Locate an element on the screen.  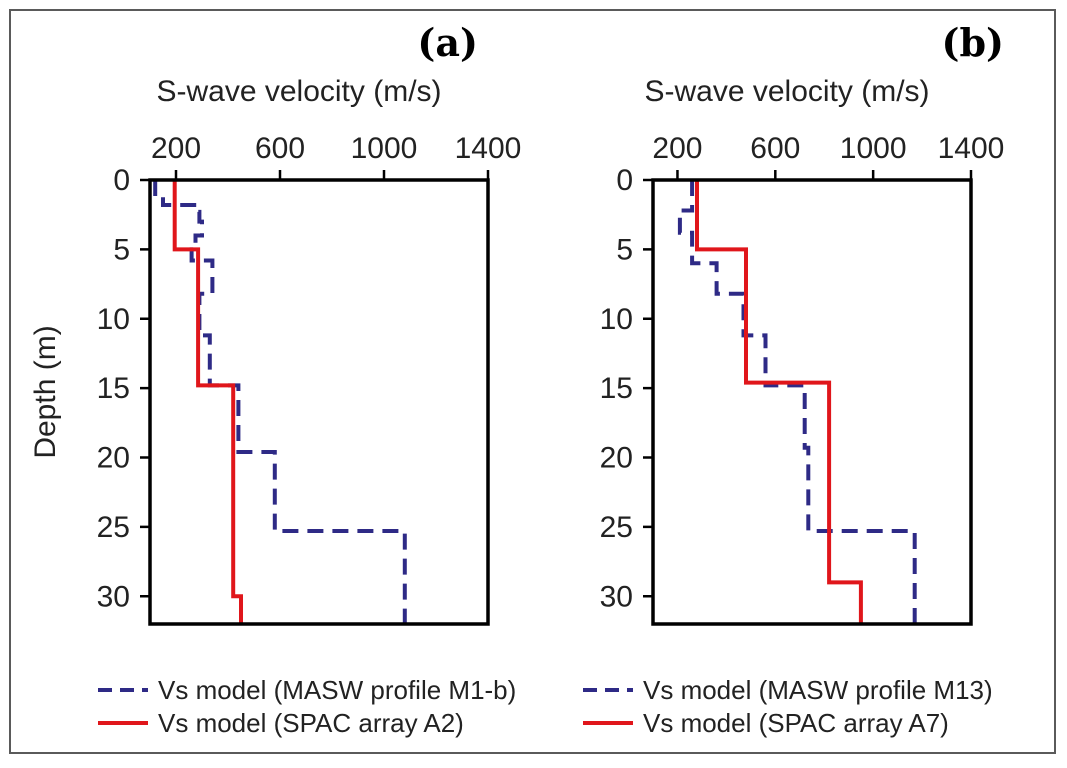
panel-label: (b) is located at coordinates (972, 42).